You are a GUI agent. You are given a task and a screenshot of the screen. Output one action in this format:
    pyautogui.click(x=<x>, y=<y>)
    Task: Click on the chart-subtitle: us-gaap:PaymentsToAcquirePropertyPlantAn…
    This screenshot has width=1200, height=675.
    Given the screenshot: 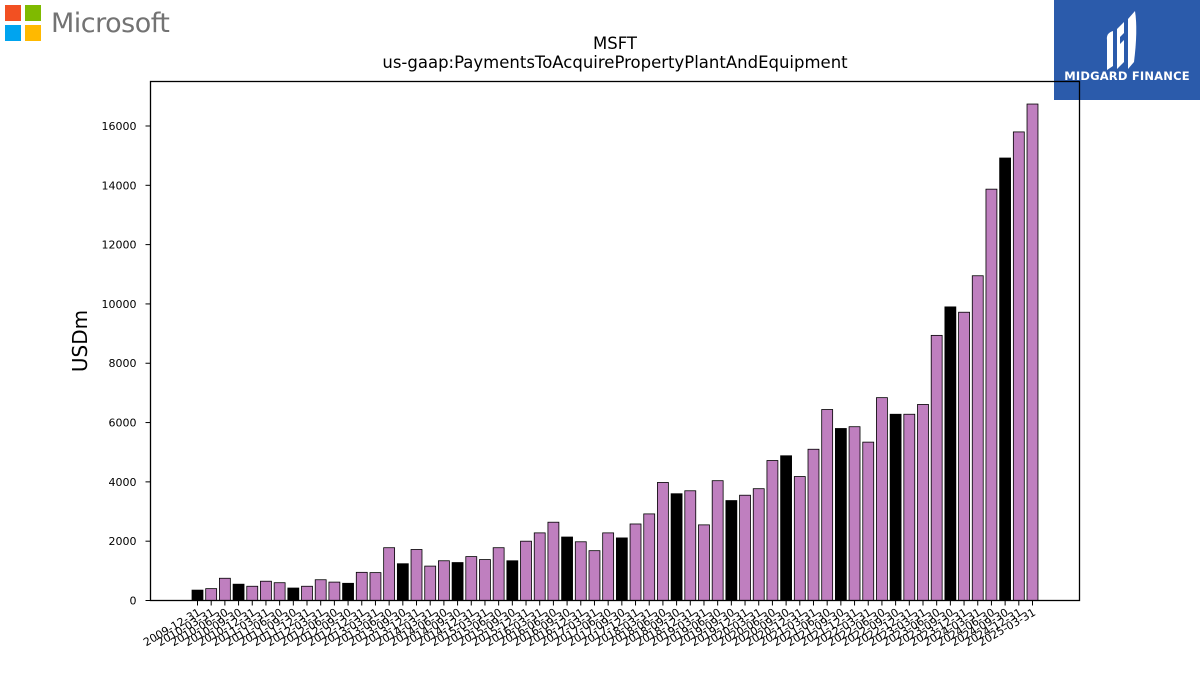 What is the action you would take?
    pyautogui.click(x=615, y=62)
    